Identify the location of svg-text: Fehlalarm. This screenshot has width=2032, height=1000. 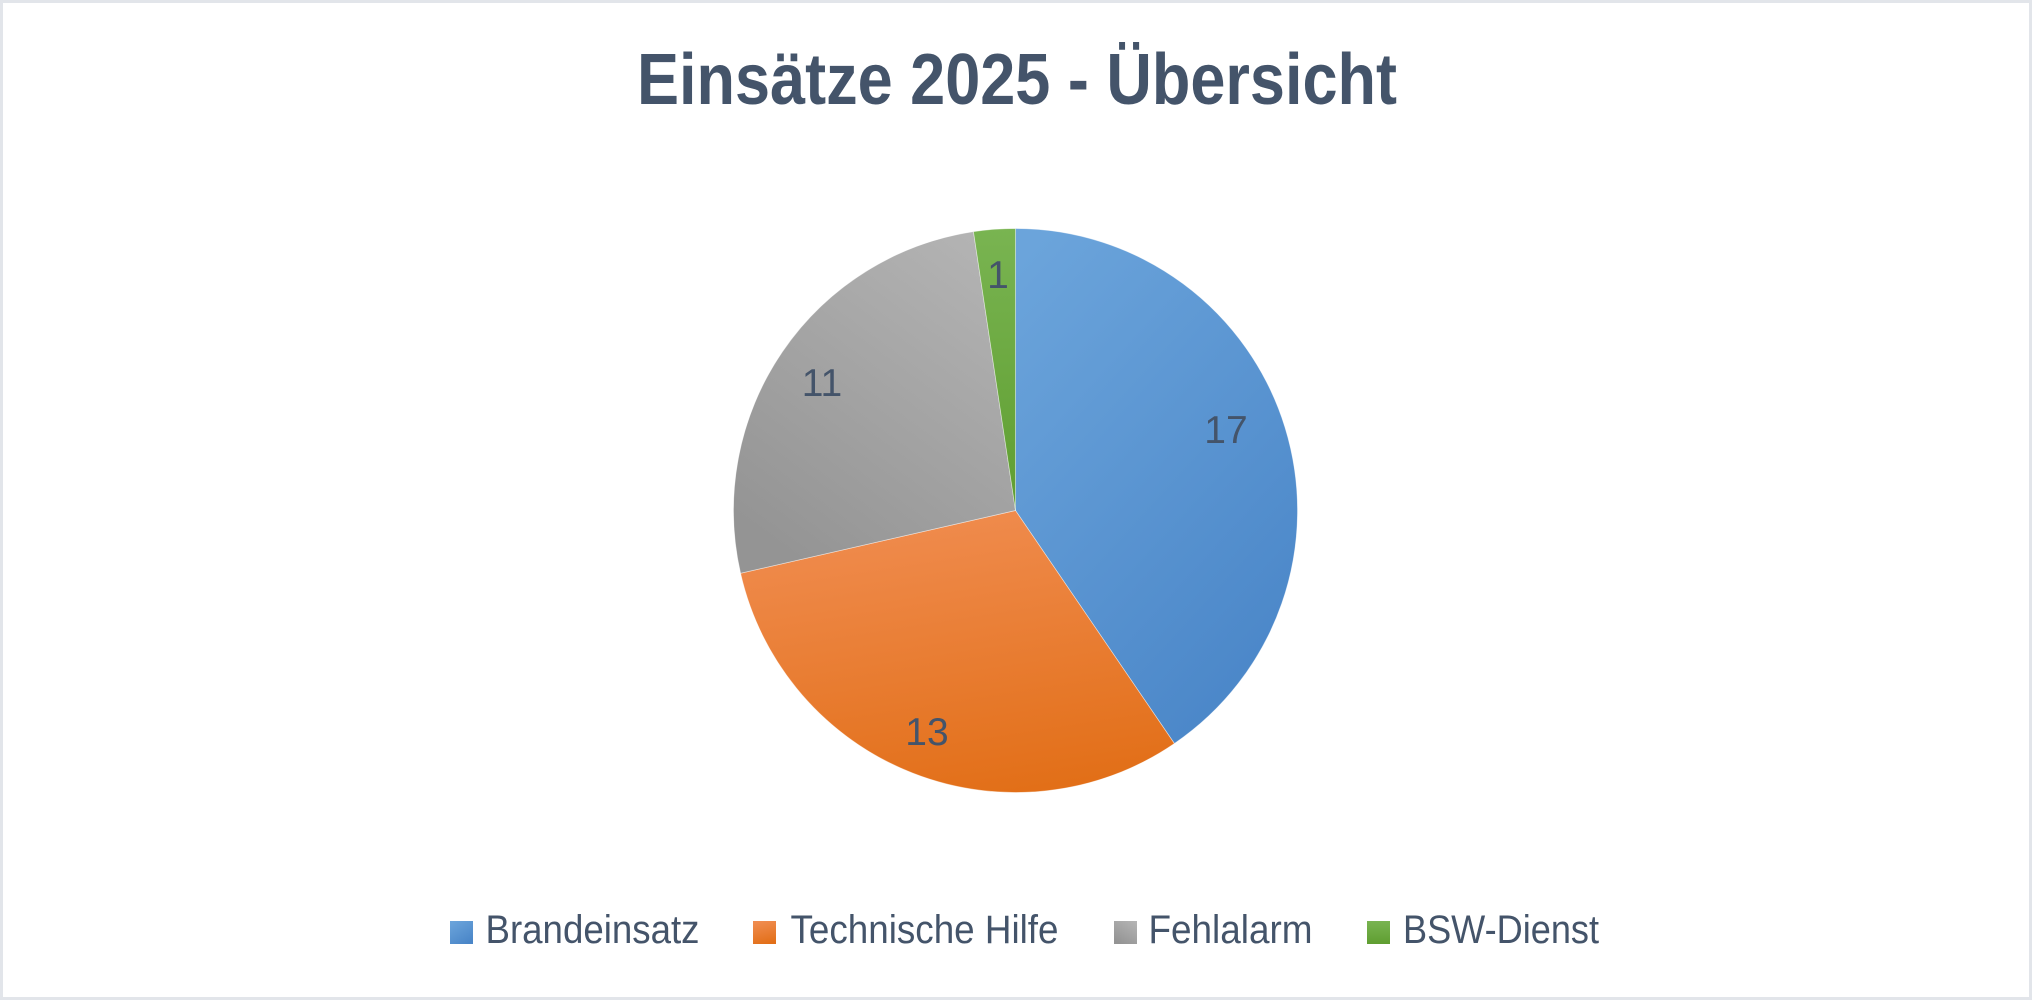
(1231, 930).